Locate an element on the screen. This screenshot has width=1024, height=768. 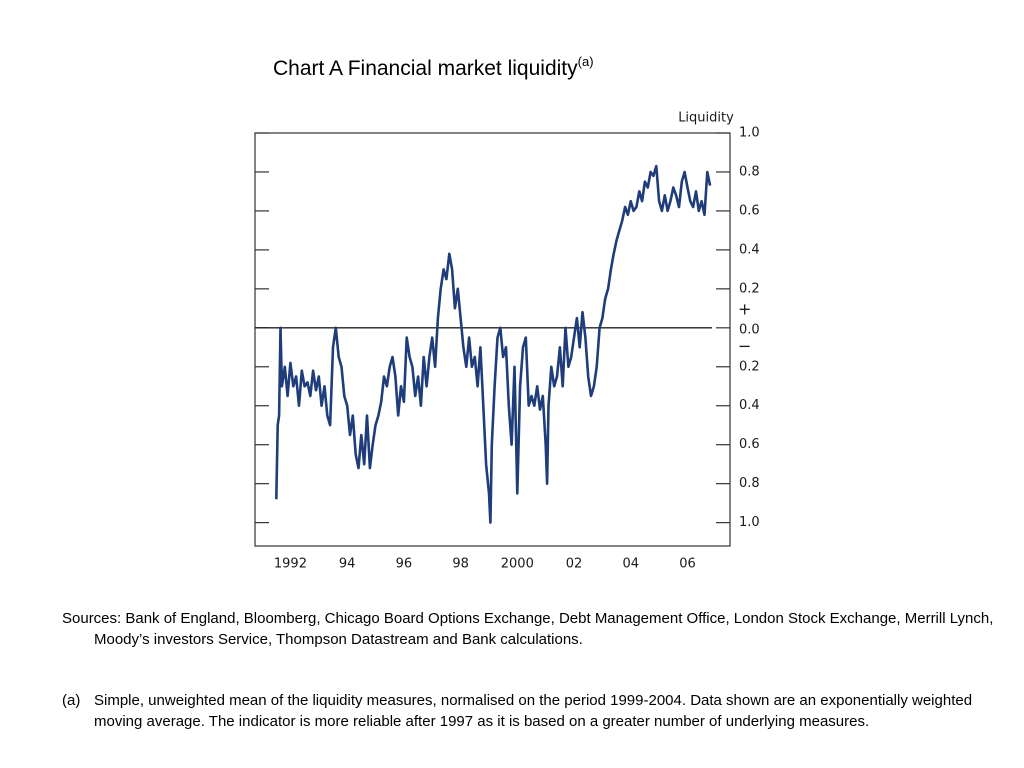
x-tick-label: 94 is located at coordinates (347, 564).